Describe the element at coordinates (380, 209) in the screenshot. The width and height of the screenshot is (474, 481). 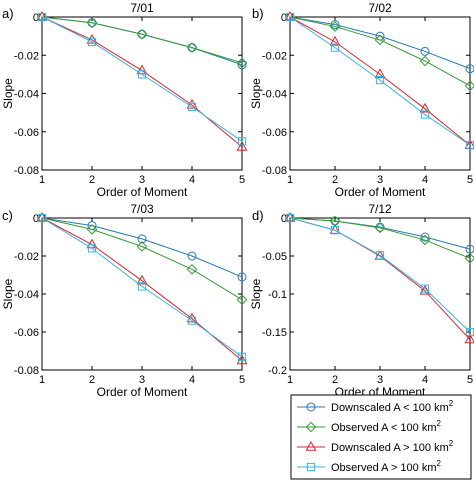
I see `panel-title: 7/12` at that location.